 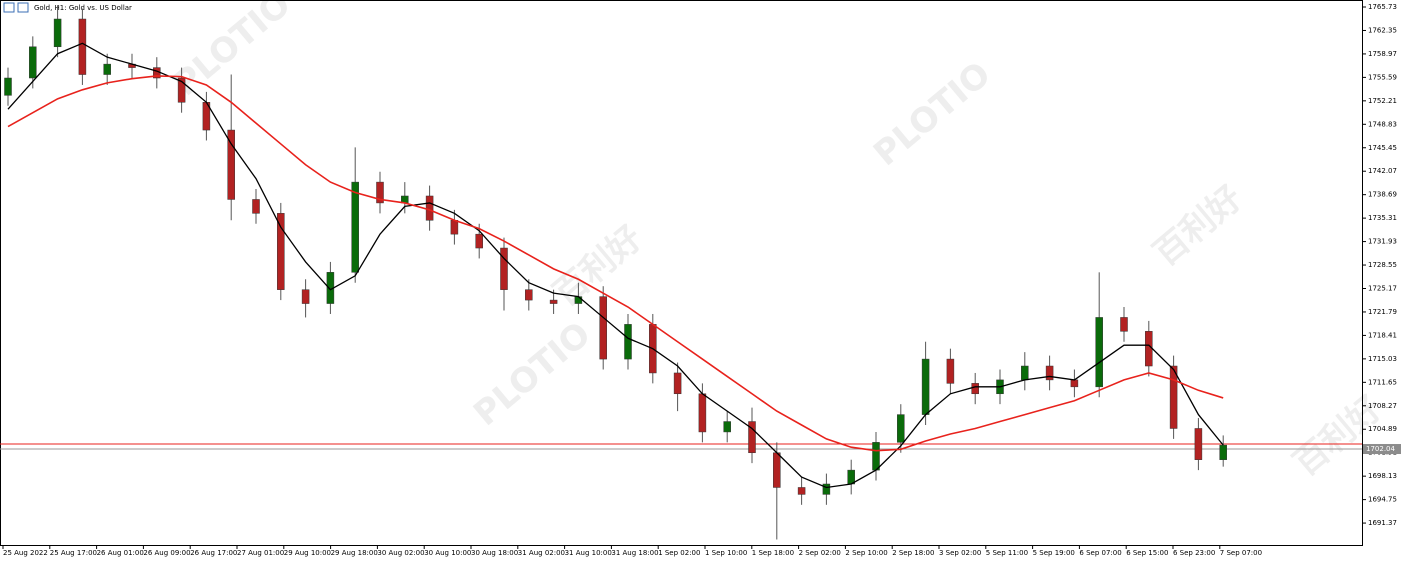 I want to click on x-tick-label: 2 Sep 02:00, so click(x=820, y=553).